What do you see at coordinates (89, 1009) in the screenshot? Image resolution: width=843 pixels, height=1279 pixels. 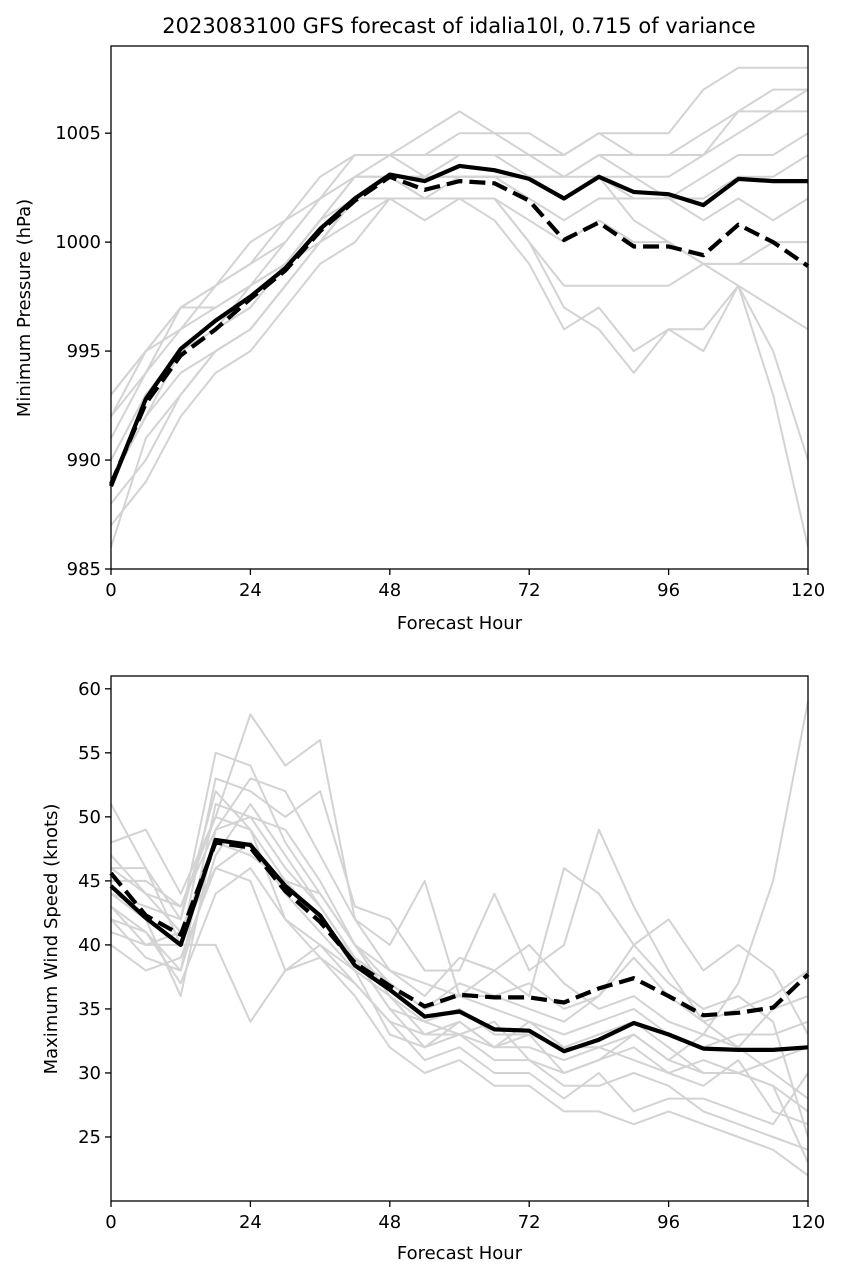 I see `y-tick-label: 35` at bounding box center [89, 1009].